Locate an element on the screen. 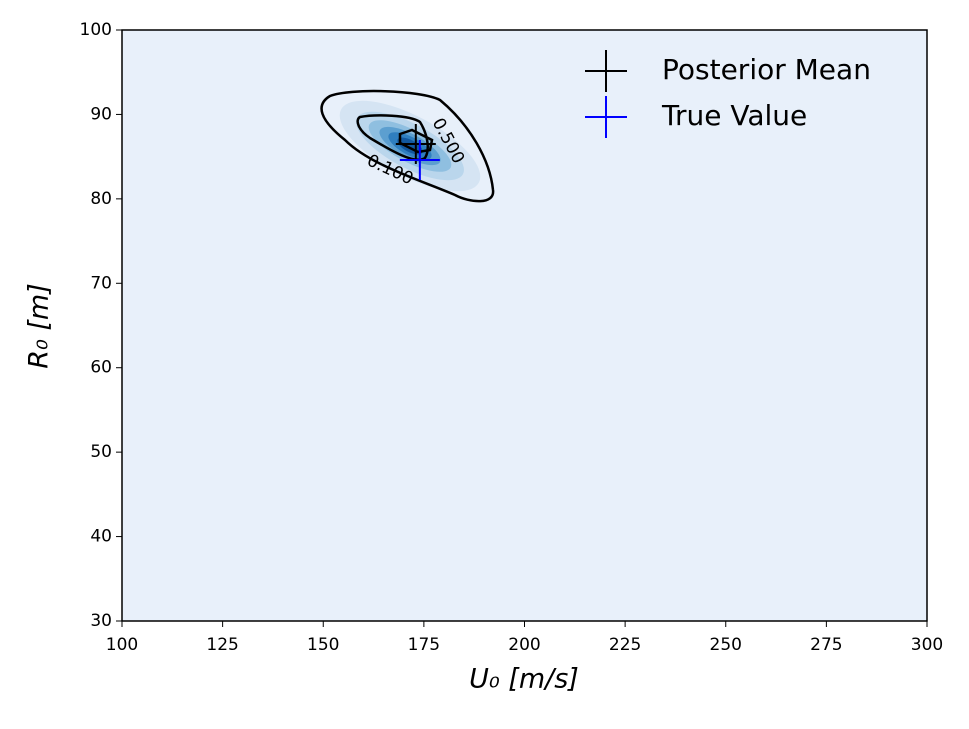 The image size is (969, 729). y-axis-label: R₀ [m] is located at coordinates (39, 326).